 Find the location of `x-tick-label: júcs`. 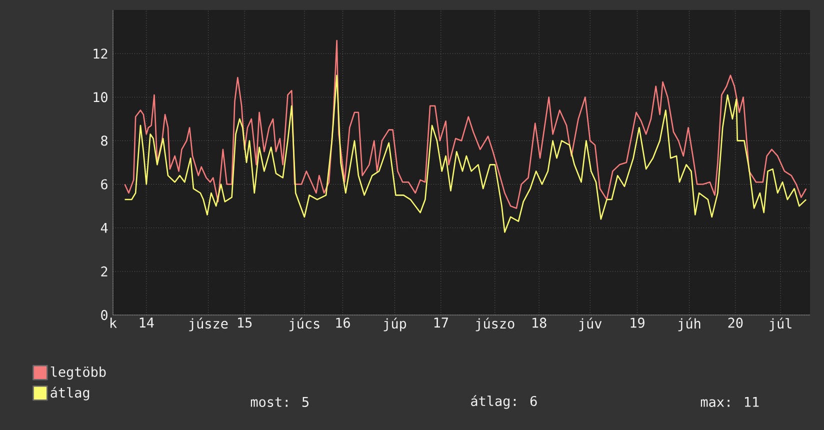

x-tick-label: júcs is located at coordinates (304, 325).